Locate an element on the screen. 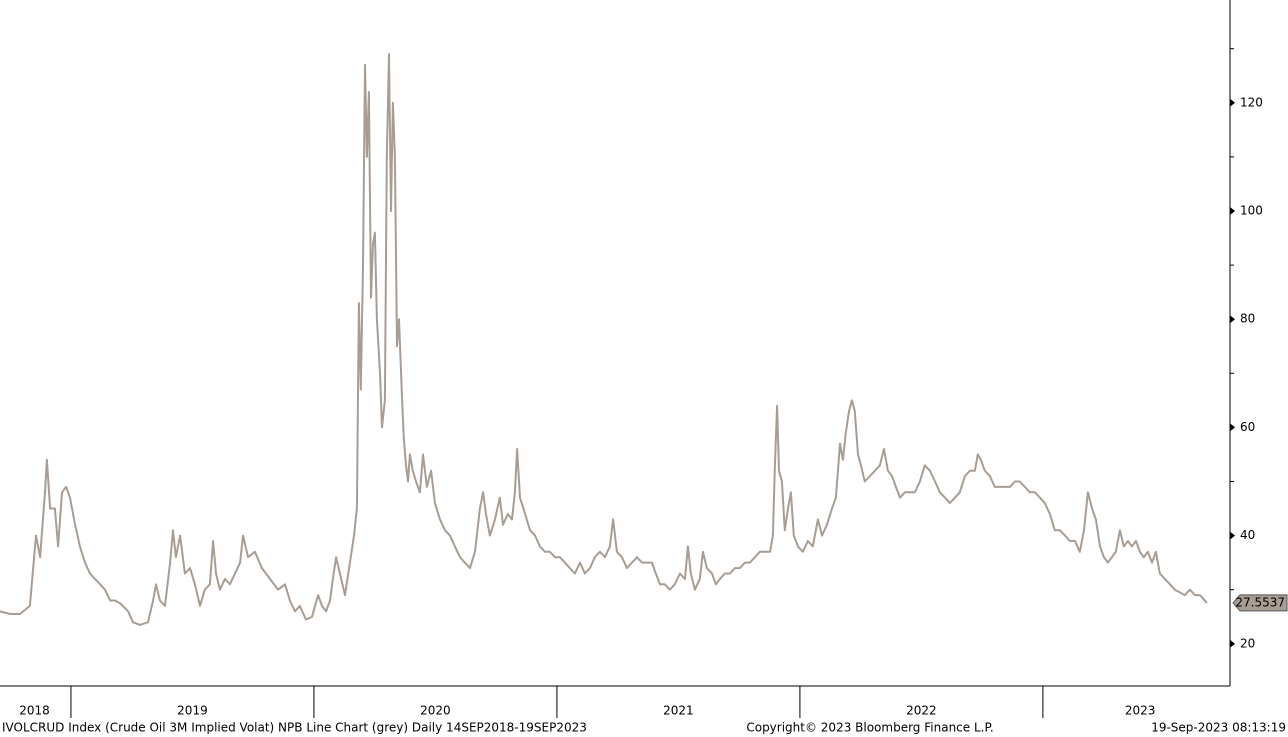  y-tick-label: 40 is located at coordinates (1247, 535).